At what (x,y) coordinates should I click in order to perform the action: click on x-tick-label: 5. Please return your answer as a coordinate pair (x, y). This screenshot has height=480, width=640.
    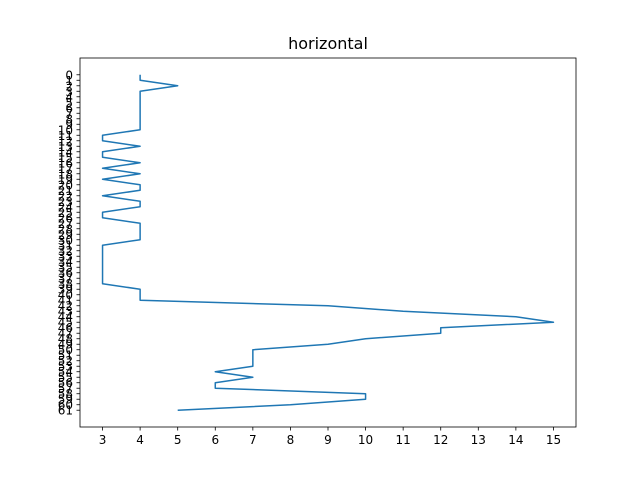
    Looking at the image, I should click on (178, 440).